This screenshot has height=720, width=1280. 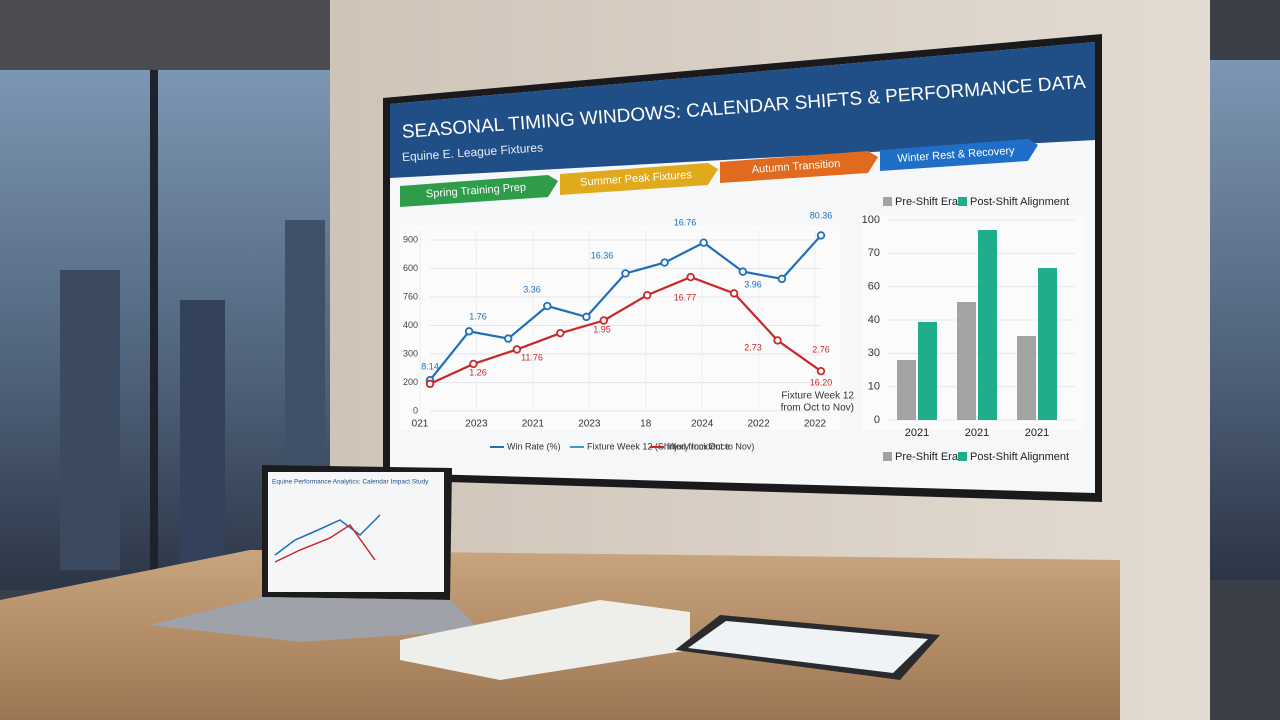 I want to click on legend-label: Win Rate (%), so click(x=534, y=446).